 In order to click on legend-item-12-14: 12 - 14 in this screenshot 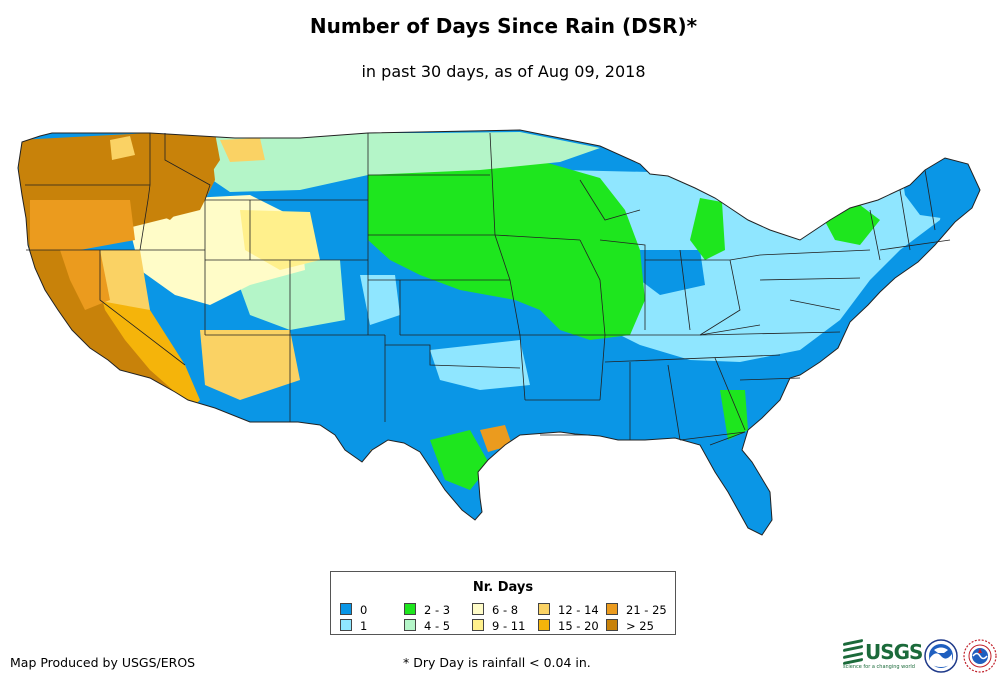, I will do `click(568, 609)`.